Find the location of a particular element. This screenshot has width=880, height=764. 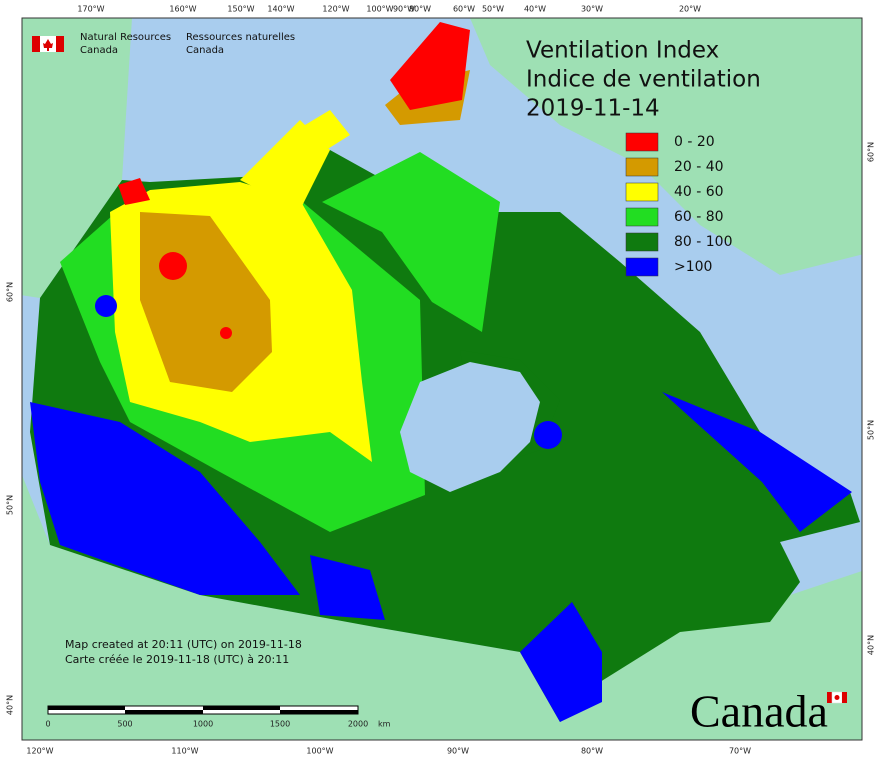

scale-label: 0 is located at coordinates (47, 724).